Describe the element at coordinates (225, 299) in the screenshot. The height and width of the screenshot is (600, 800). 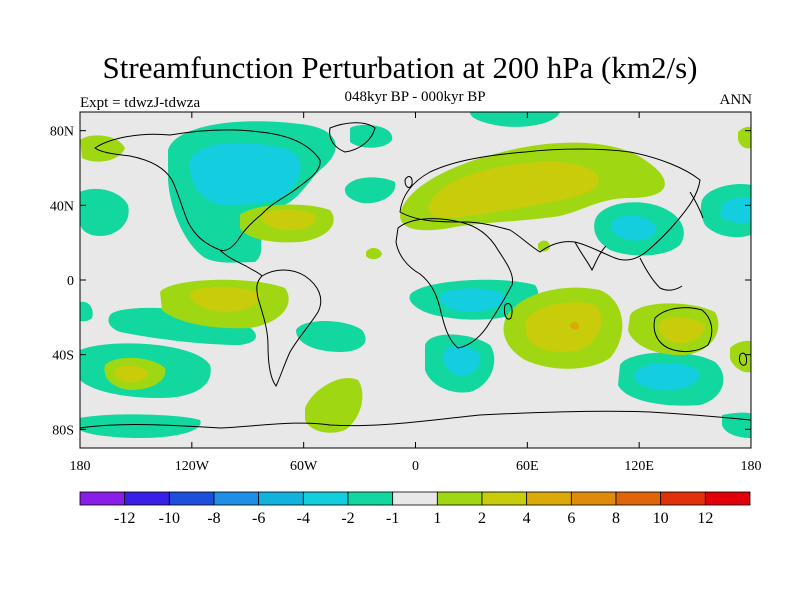
I see `pos-anomaly-south-pacific-core` at that location.